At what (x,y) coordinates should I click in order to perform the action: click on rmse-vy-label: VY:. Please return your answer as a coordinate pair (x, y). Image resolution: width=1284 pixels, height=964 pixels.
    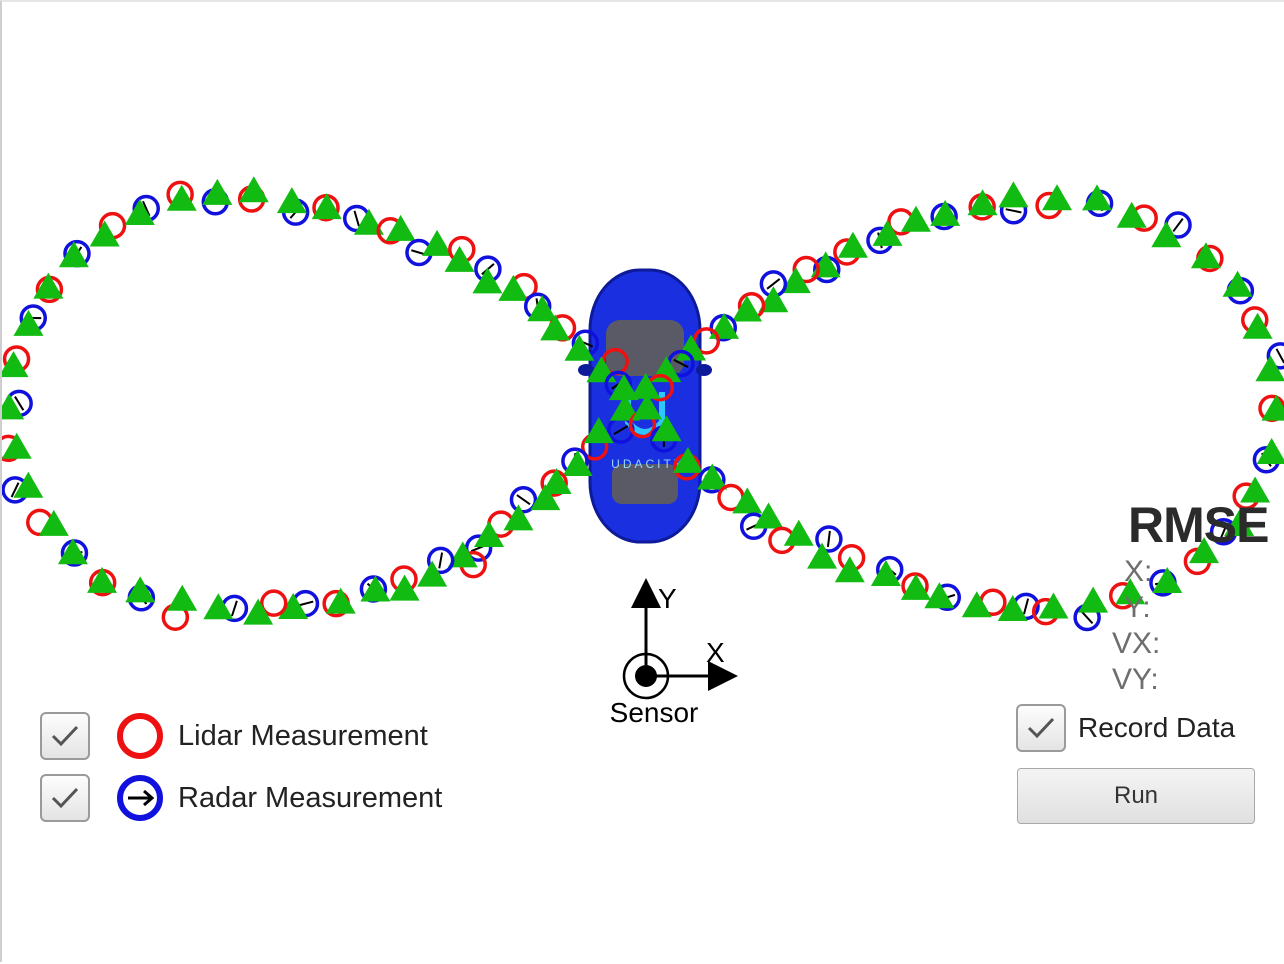
    Looking at the image, I should click on (1190, 680).